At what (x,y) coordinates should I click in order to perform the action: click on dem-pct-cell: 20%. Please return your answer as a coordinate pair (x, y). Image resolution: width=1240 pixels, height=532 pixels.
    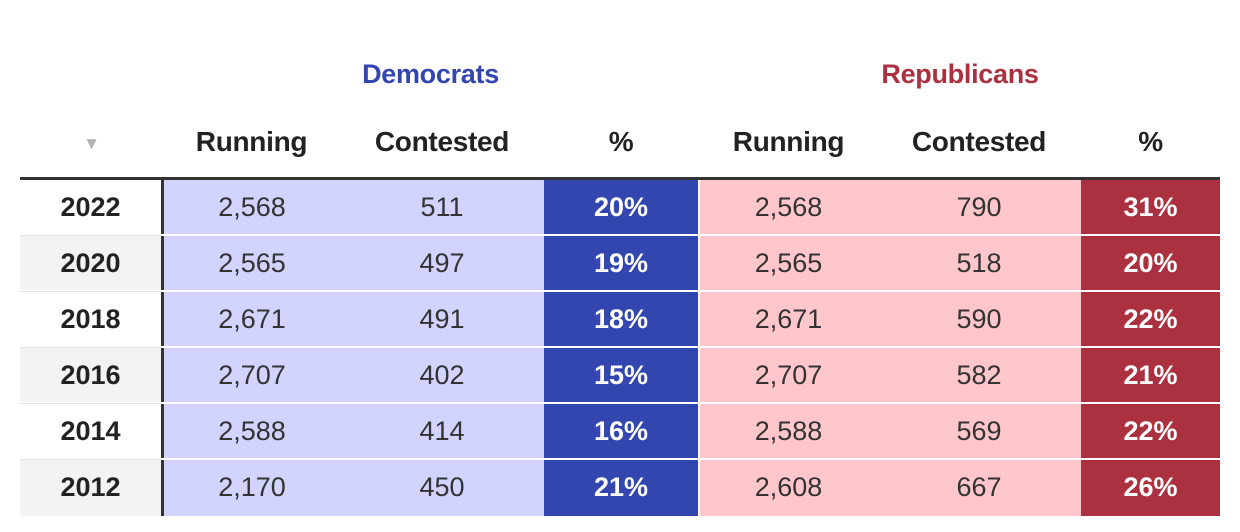
    Looking at the image, I should click on (621, 208).